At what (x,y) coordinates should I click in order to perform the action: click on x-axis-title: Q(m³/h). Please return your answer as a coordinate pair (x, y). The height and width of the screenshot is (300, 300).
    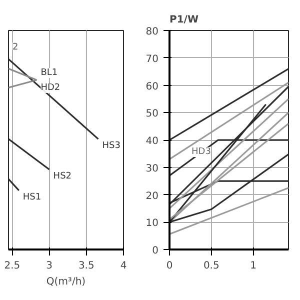
    Looking at the image, I should click on (66, 282).